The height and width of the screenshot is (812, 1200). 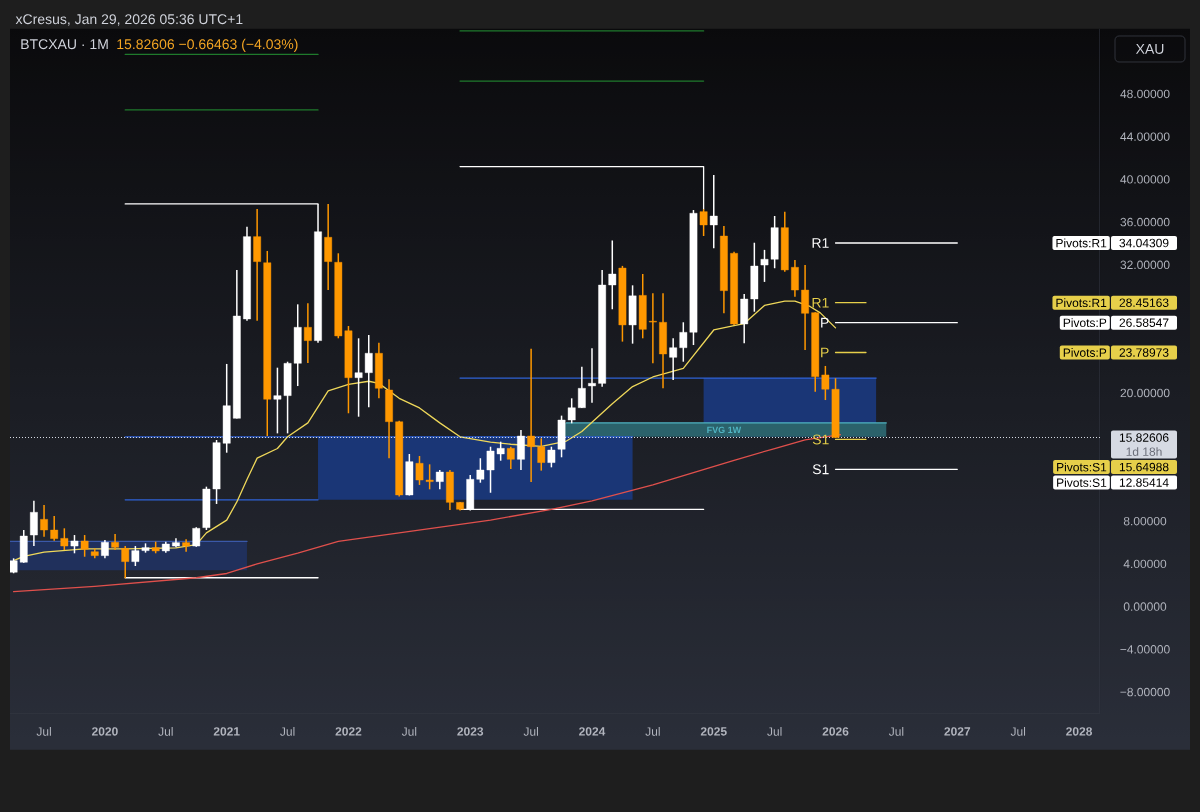 I want to click on ref-line-label: 15.82606, so click(x=1144, y=437).